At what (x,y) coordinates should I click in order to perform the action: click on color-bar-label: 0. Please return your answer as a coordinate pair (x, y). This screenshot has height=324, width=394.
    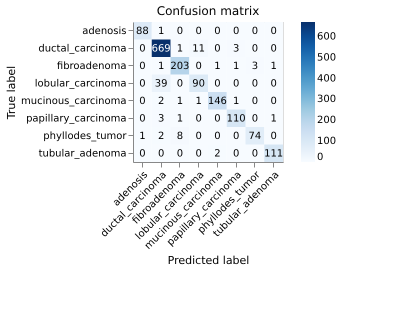
    Looking at the image, I should click on (320, 157).